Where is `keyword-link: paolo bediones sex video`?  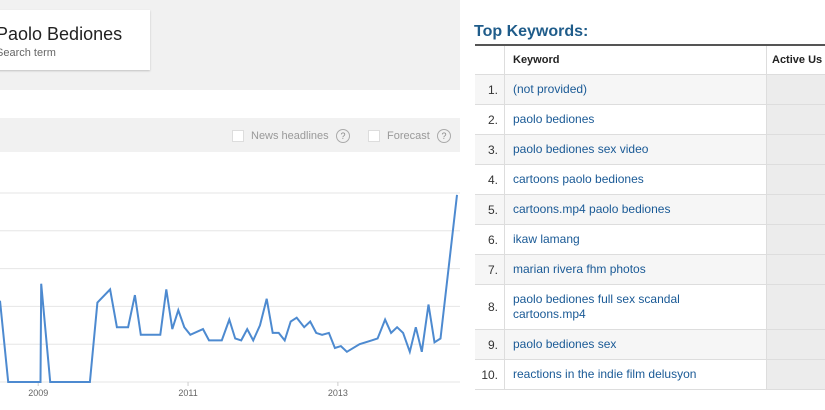 keyword-link: paolo bediones sex video is located at coordinates (581, 149).